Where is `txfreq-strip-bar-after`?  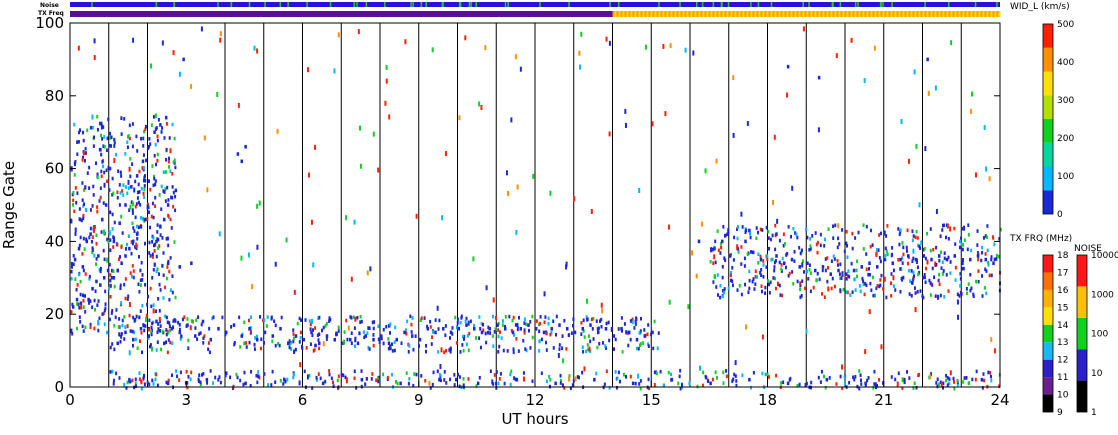 txfreq-strip-bar-after is located at coordinates (806, 14).